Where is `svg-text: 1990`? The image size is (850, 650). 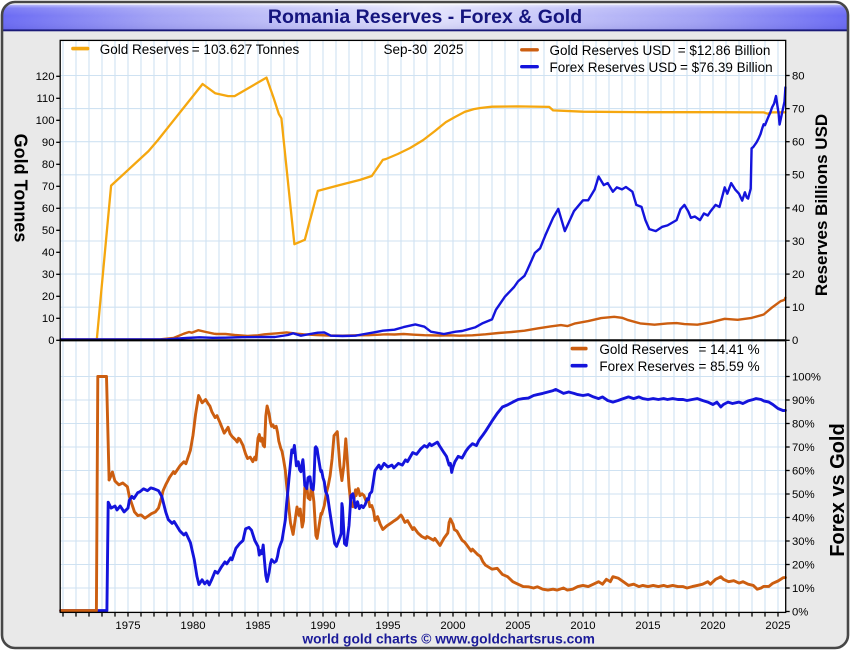
svg-text: 1990 is located at coordinates (322, 626).